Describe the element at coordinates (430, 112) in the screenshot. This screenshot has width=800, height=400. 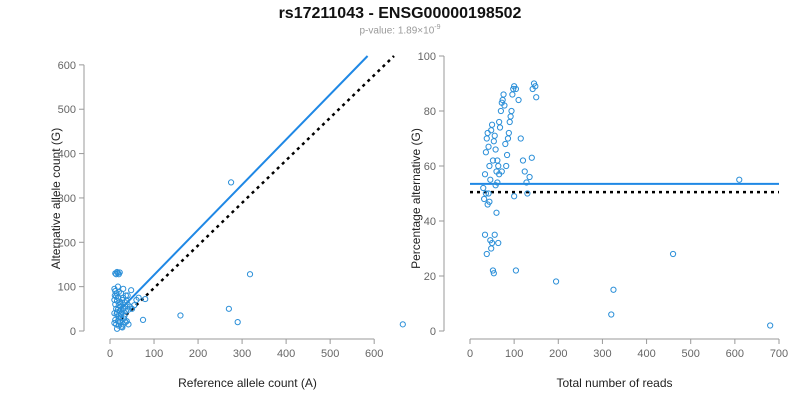
I see `y-tick-label: 80` at that location.